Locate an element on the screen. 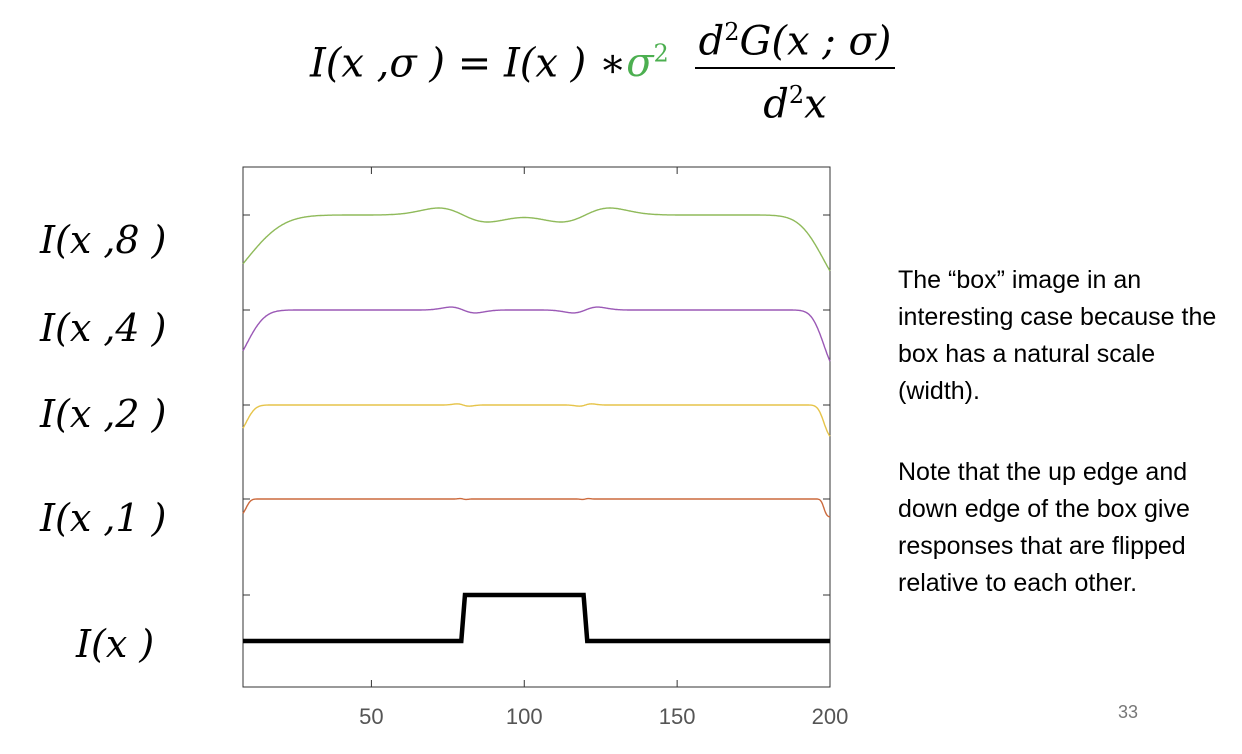  fraction-bar is located at coordinates (795, 68).